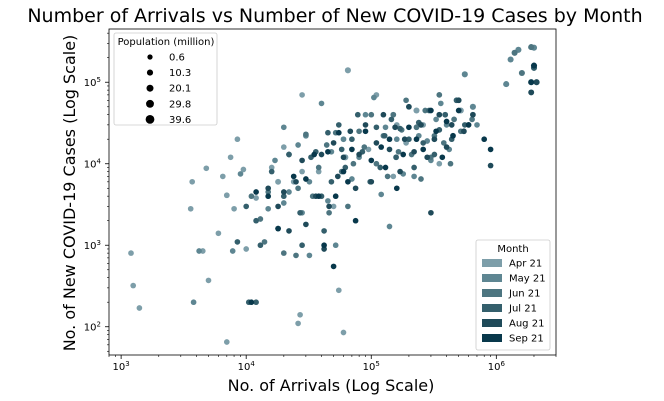  I want to click on size-legend-label: 39.6, so click(180, 120).